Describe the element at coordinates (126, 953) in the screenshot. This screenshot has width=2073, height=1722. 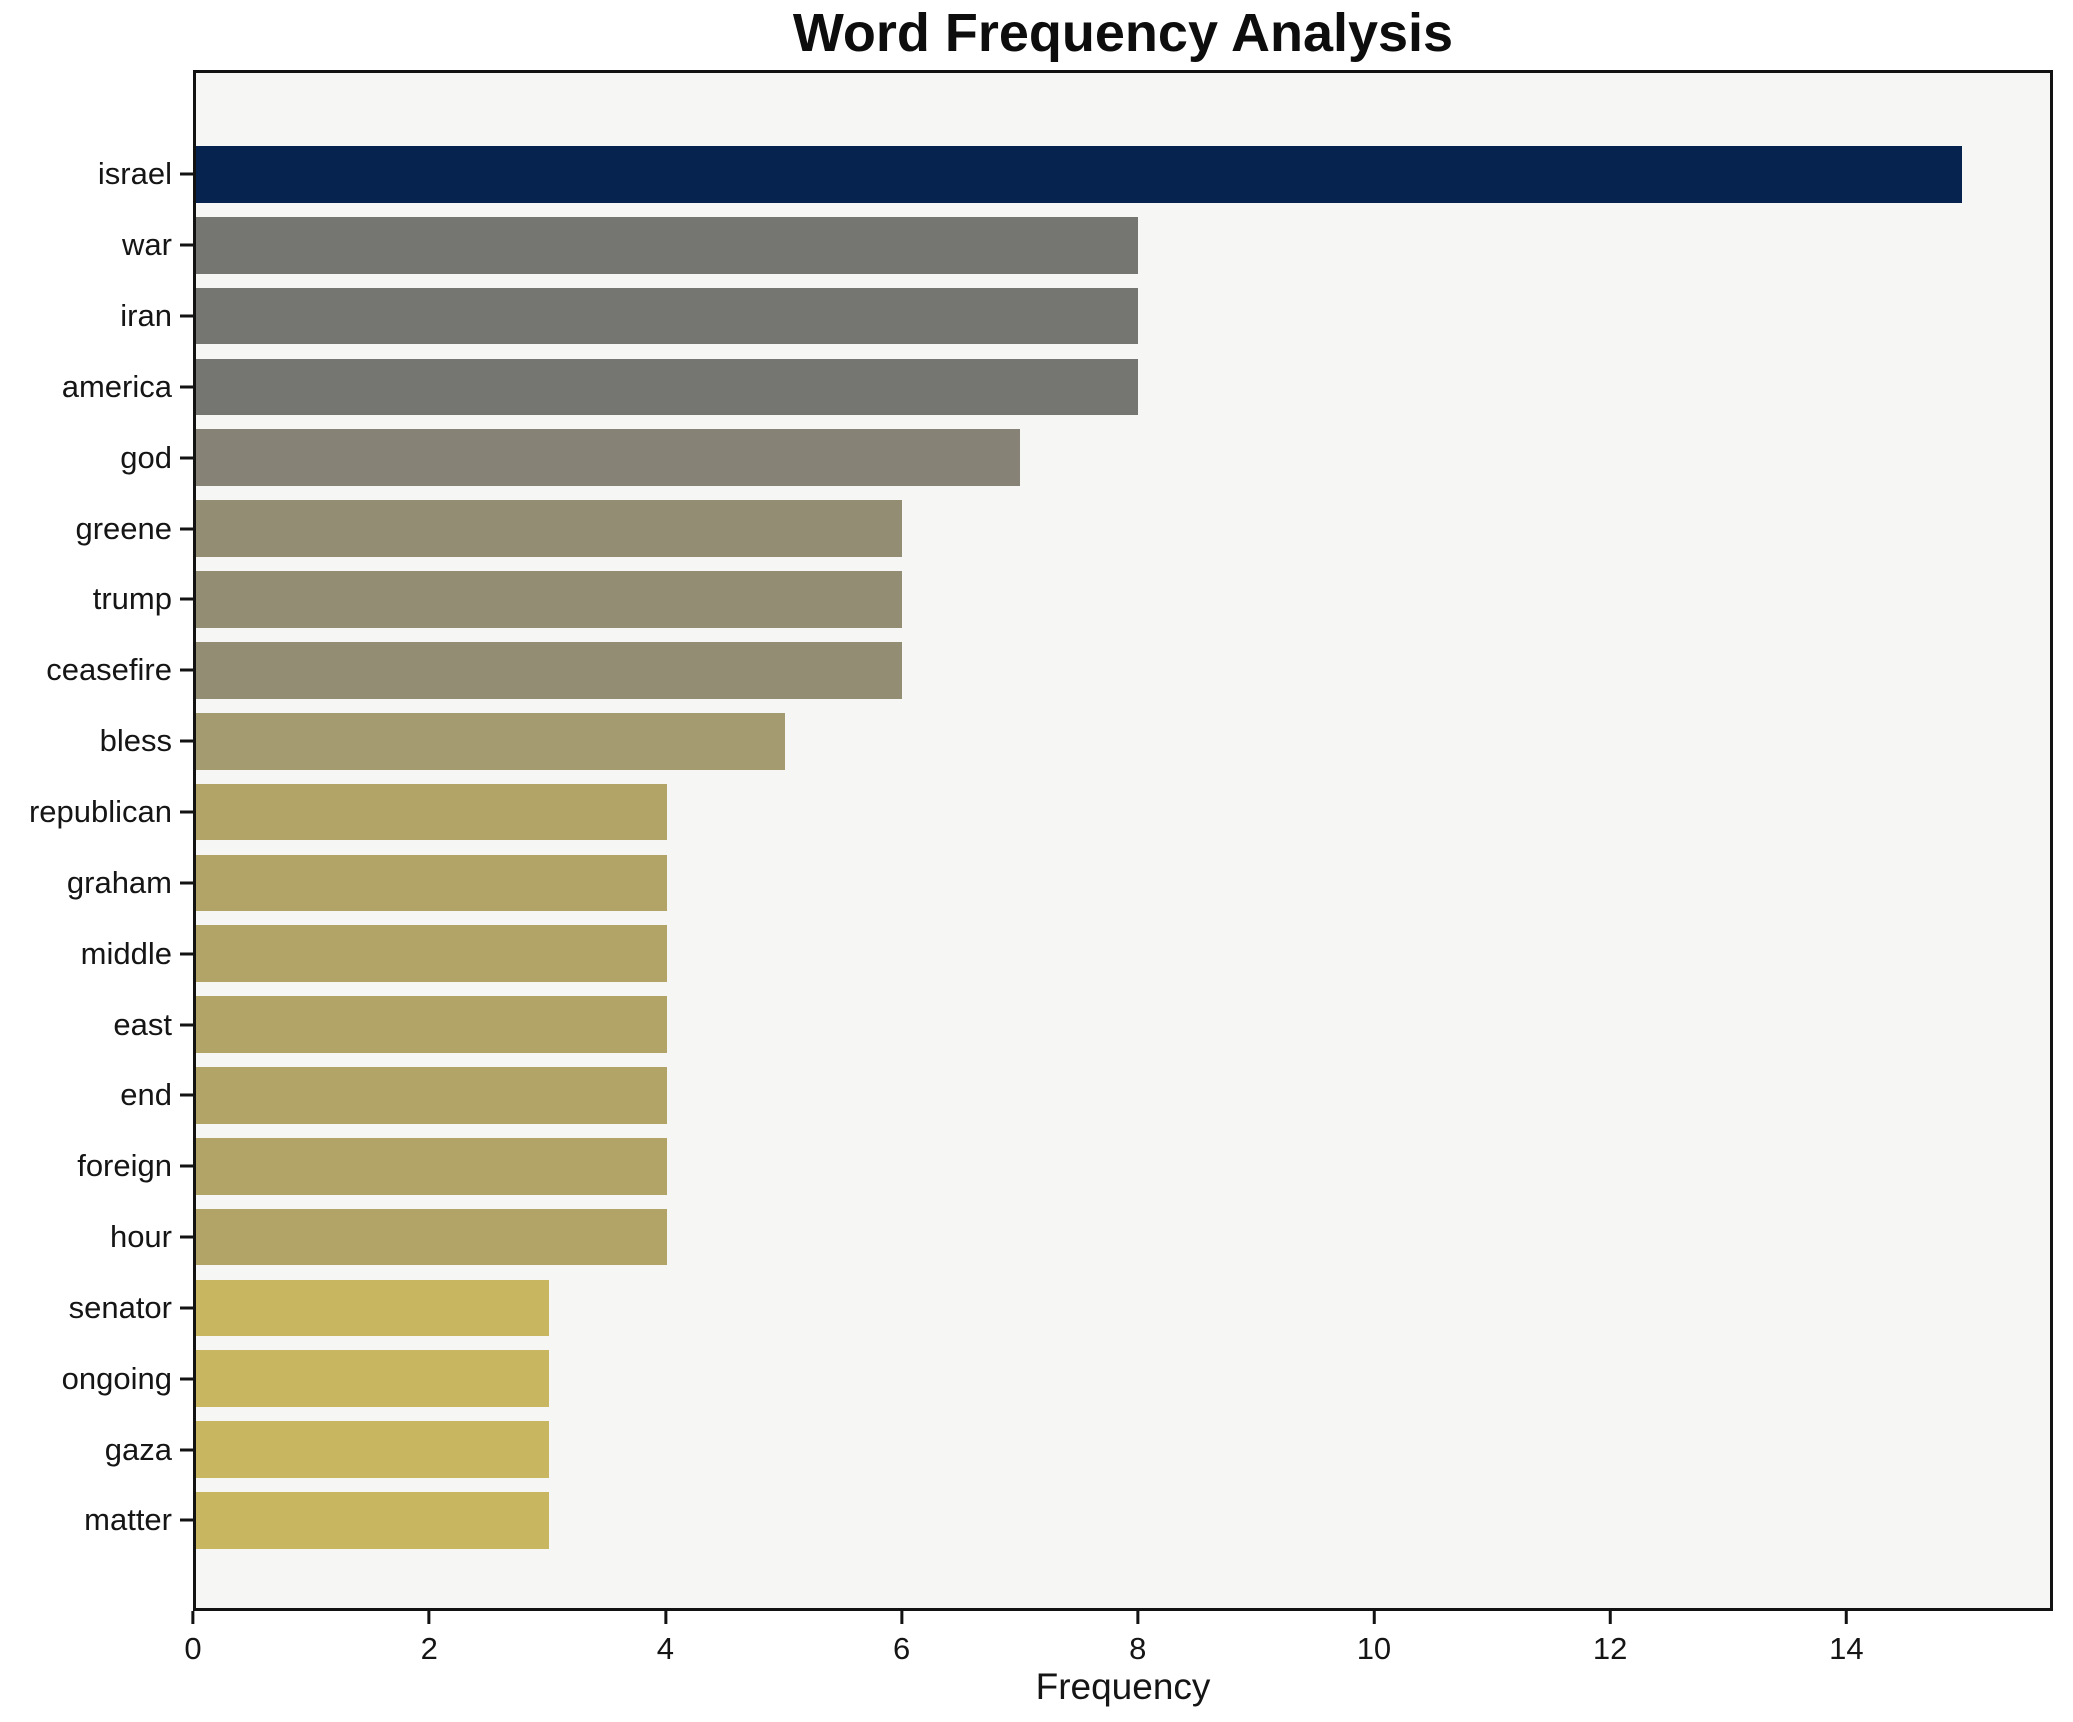
I see `y-axis-label: middle` at that location.